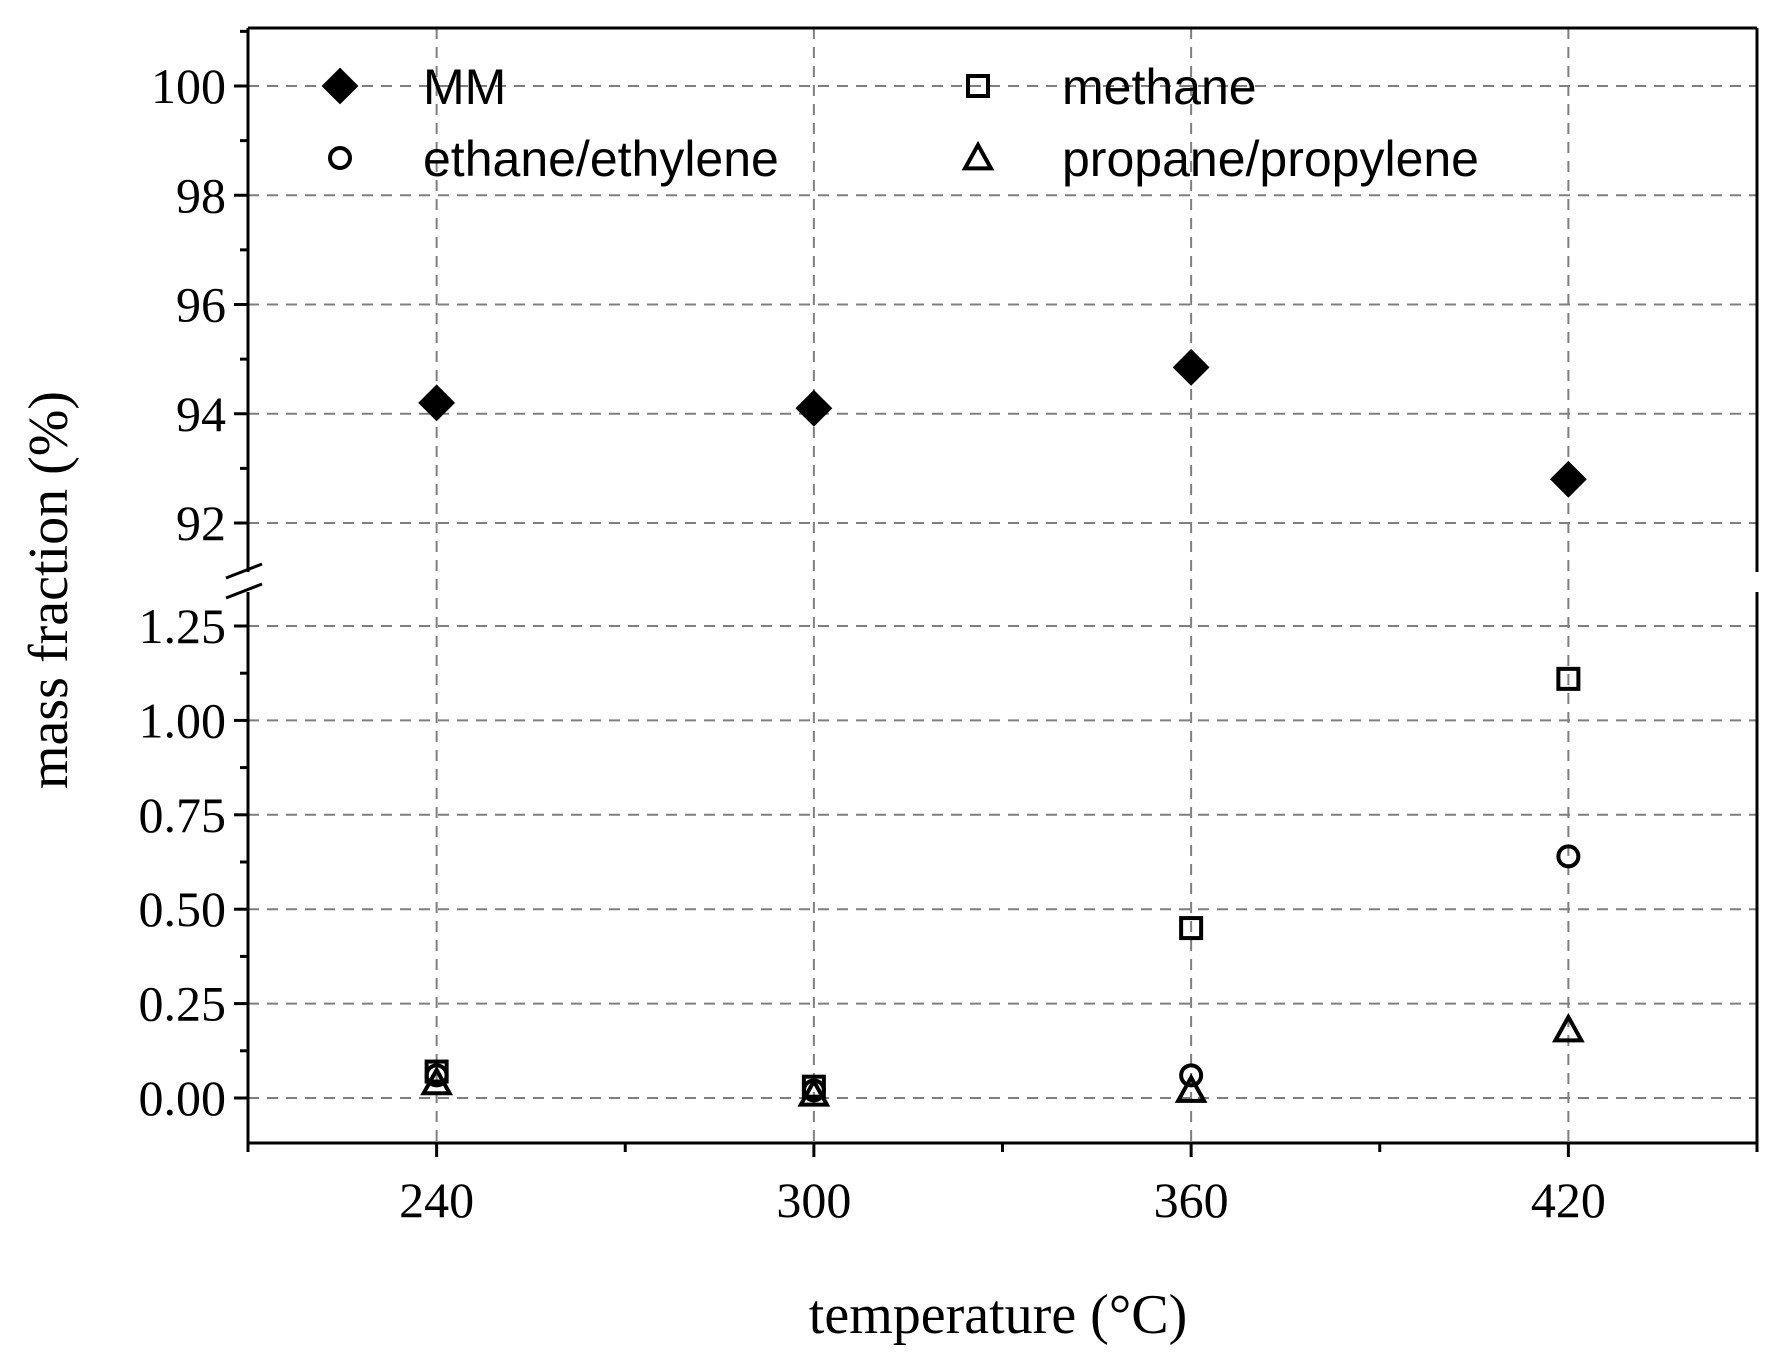  I want to click on y-axis-title: mass fraction (%), so click(49, 590).